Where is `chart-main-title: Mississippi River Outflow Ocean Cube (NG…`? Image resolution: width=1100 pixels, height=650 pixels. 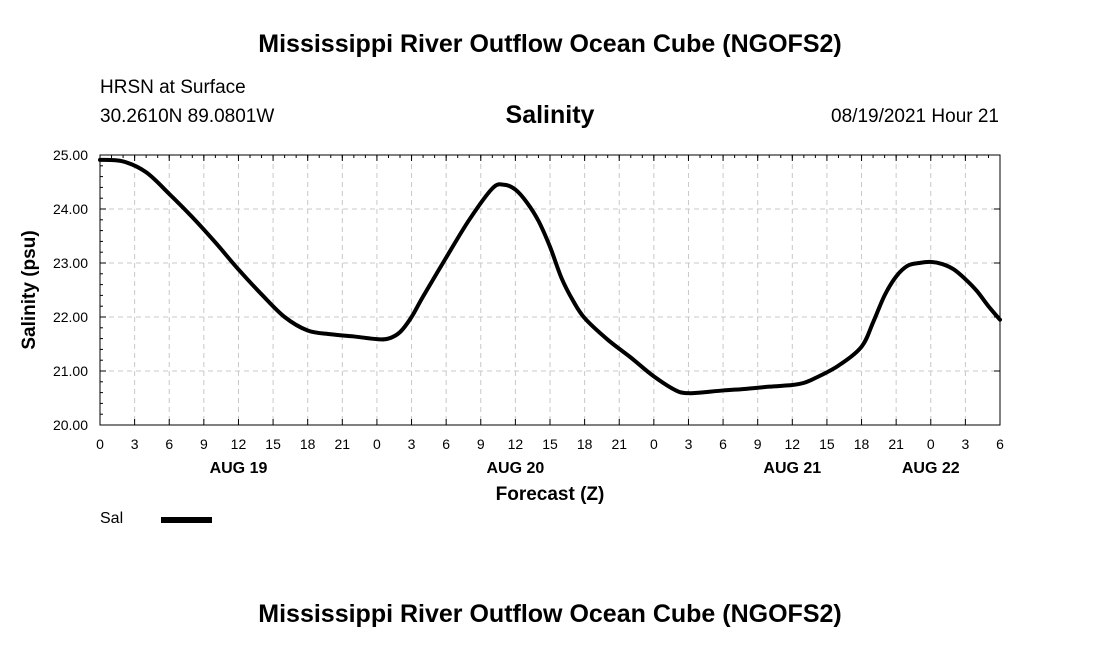 chart-main-title: Mississippi River Outflow Ocean Cube (NG… is located at coordinates (550, 44).